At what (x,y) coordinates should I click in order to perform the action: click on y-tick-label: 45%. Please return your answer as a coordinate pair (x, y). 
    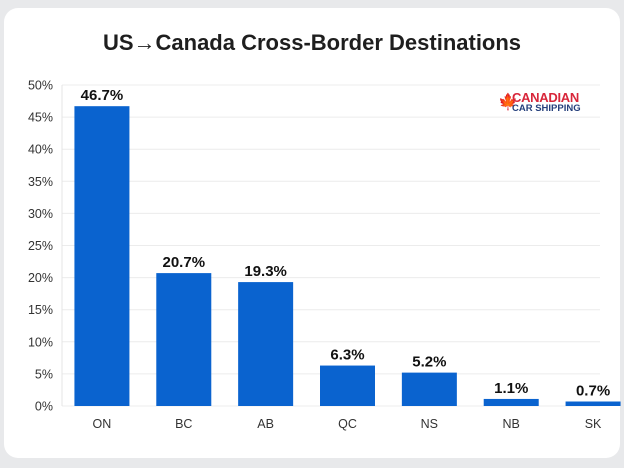
    Looking at the image, I should click on (40, 118).